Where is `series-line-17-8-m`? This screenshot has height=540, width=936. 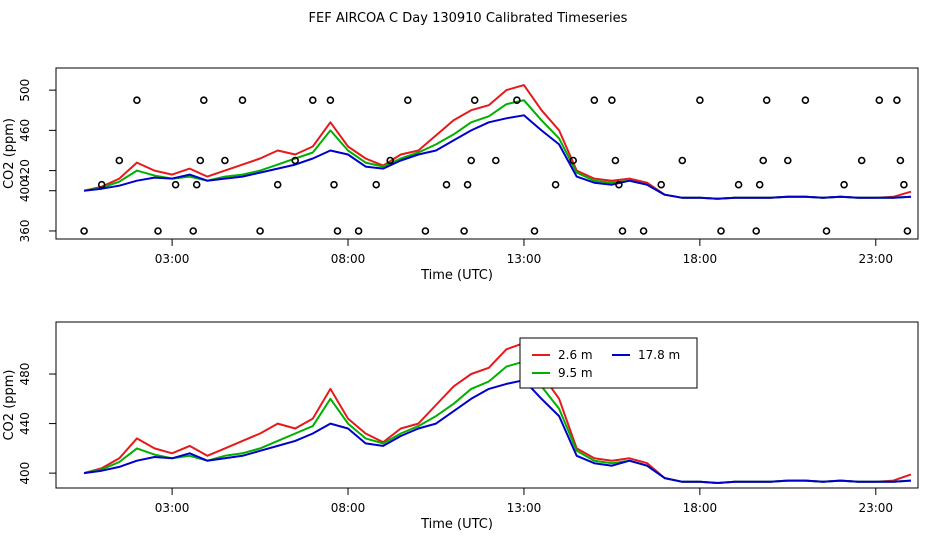 series-line-17-8-m is located at coordinates (497, 157).